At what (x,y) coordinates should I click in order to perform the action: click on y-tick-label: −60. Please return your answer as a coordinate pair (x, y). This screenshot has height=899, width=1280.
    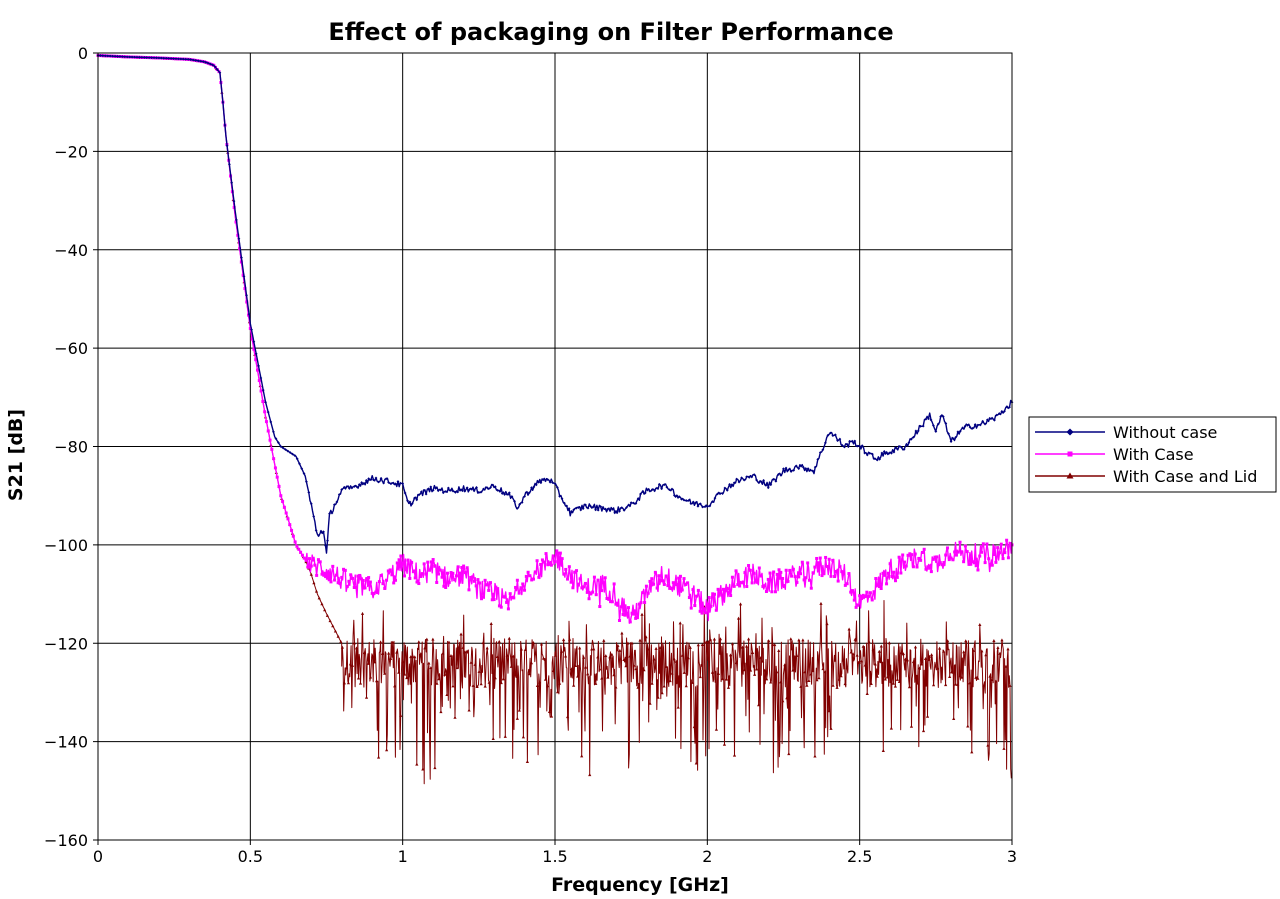
    Looking at the image, I should click on (71, 348).